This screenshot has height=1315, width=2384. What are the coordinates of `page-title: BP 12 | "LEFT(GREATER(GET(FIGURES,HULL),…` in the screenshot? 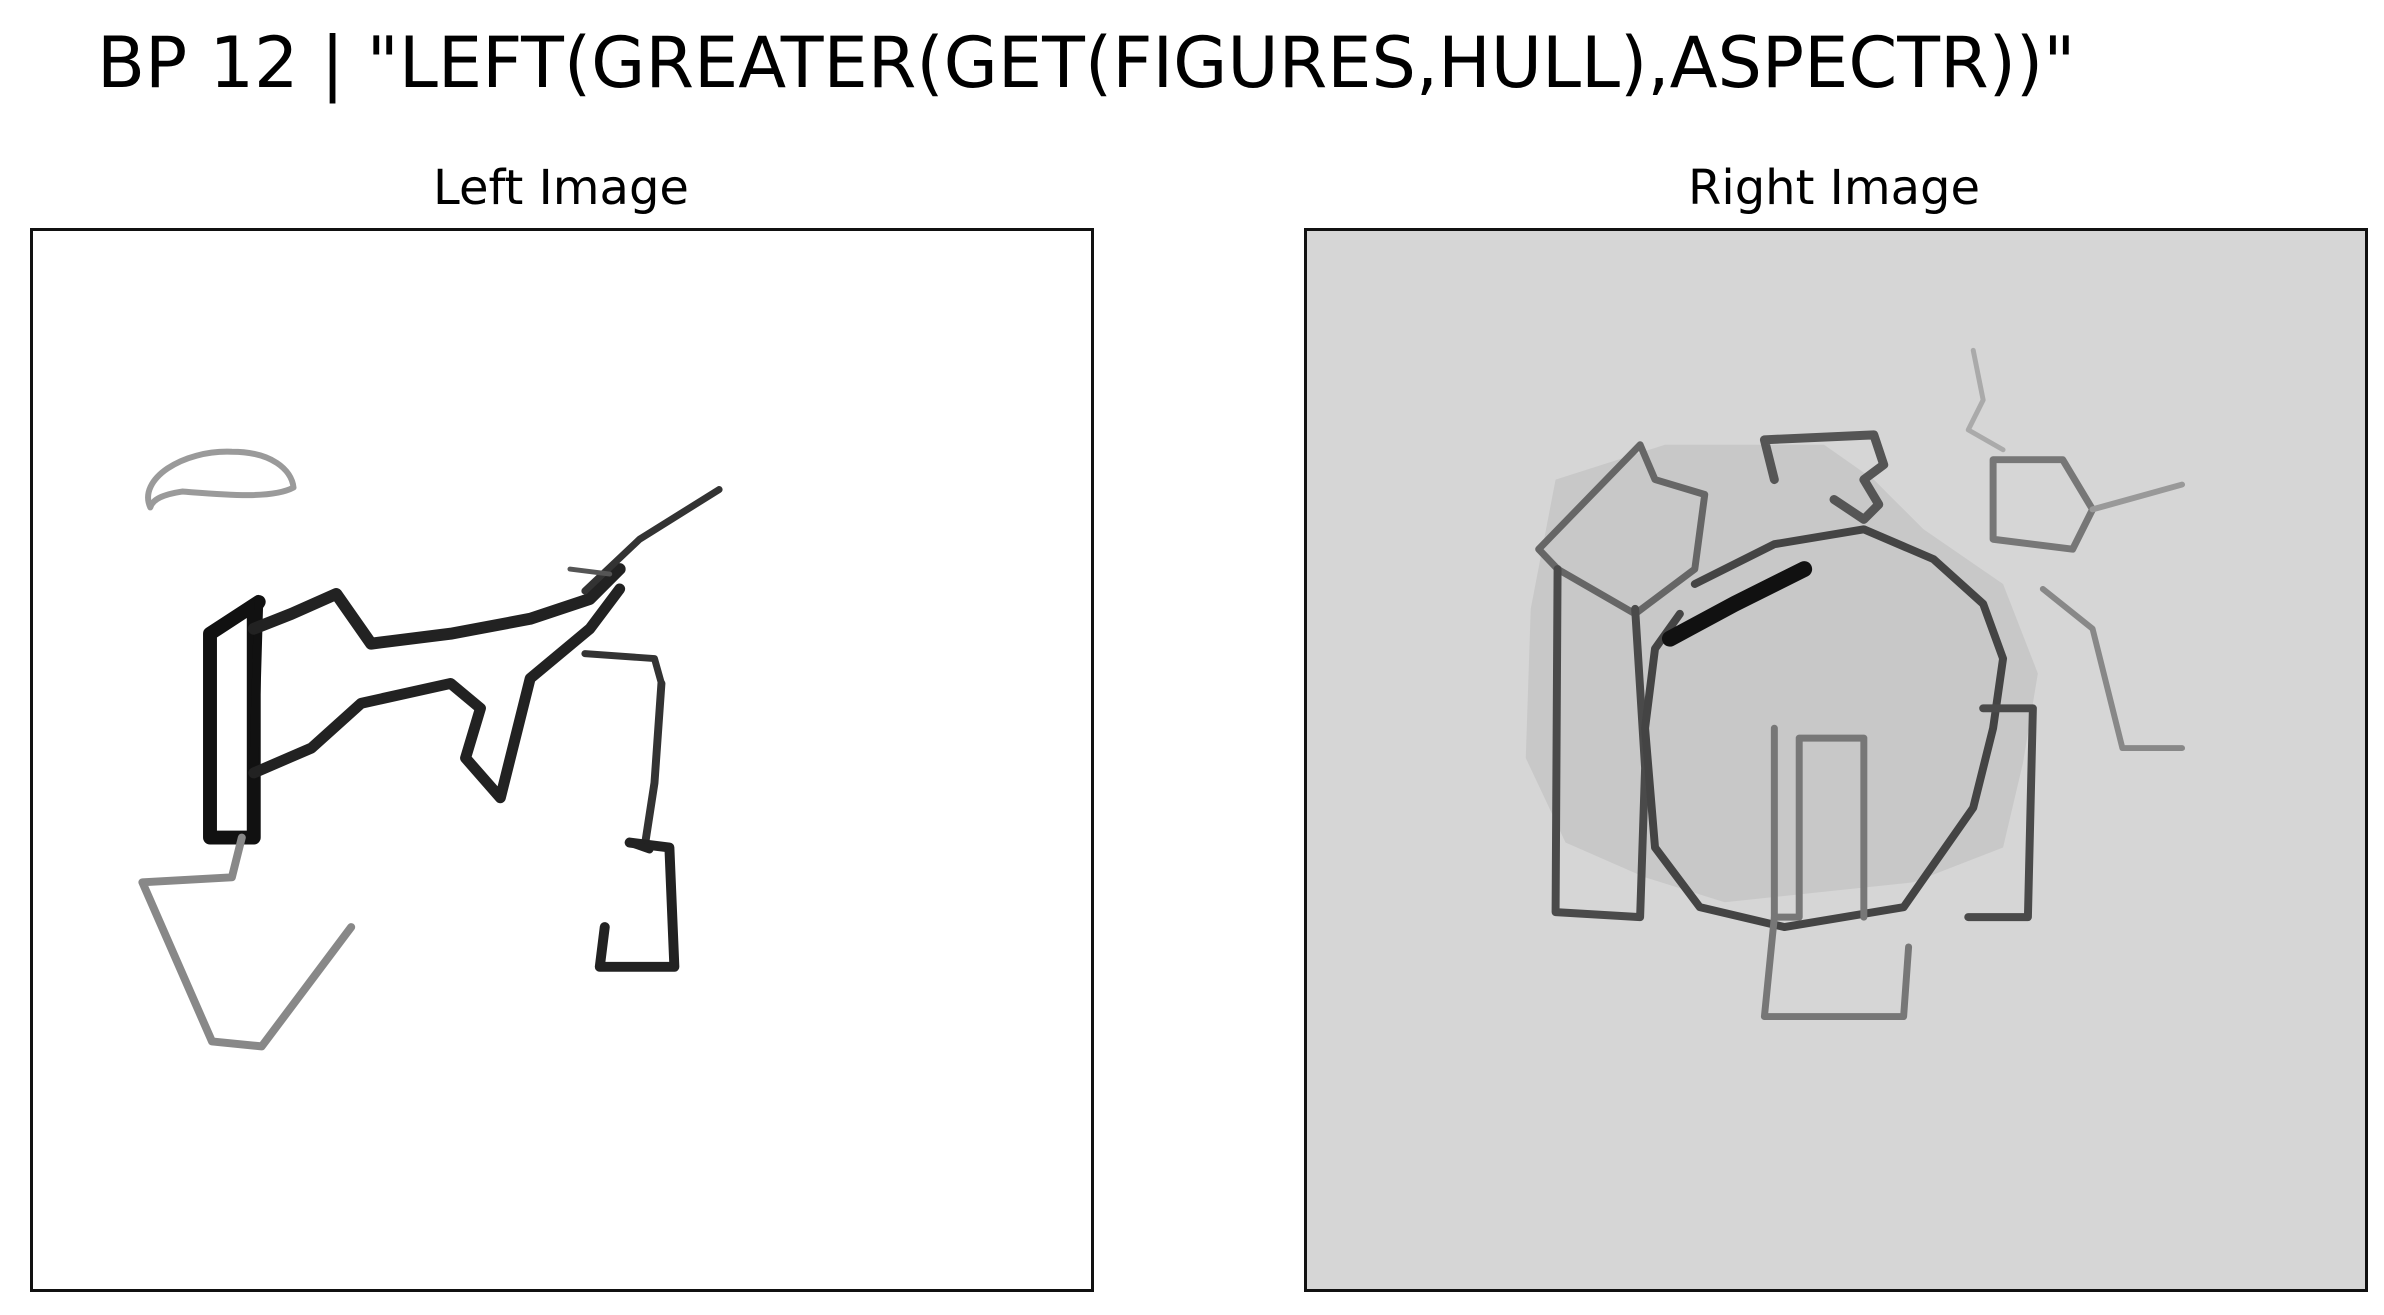 It's located at (1086, 63).